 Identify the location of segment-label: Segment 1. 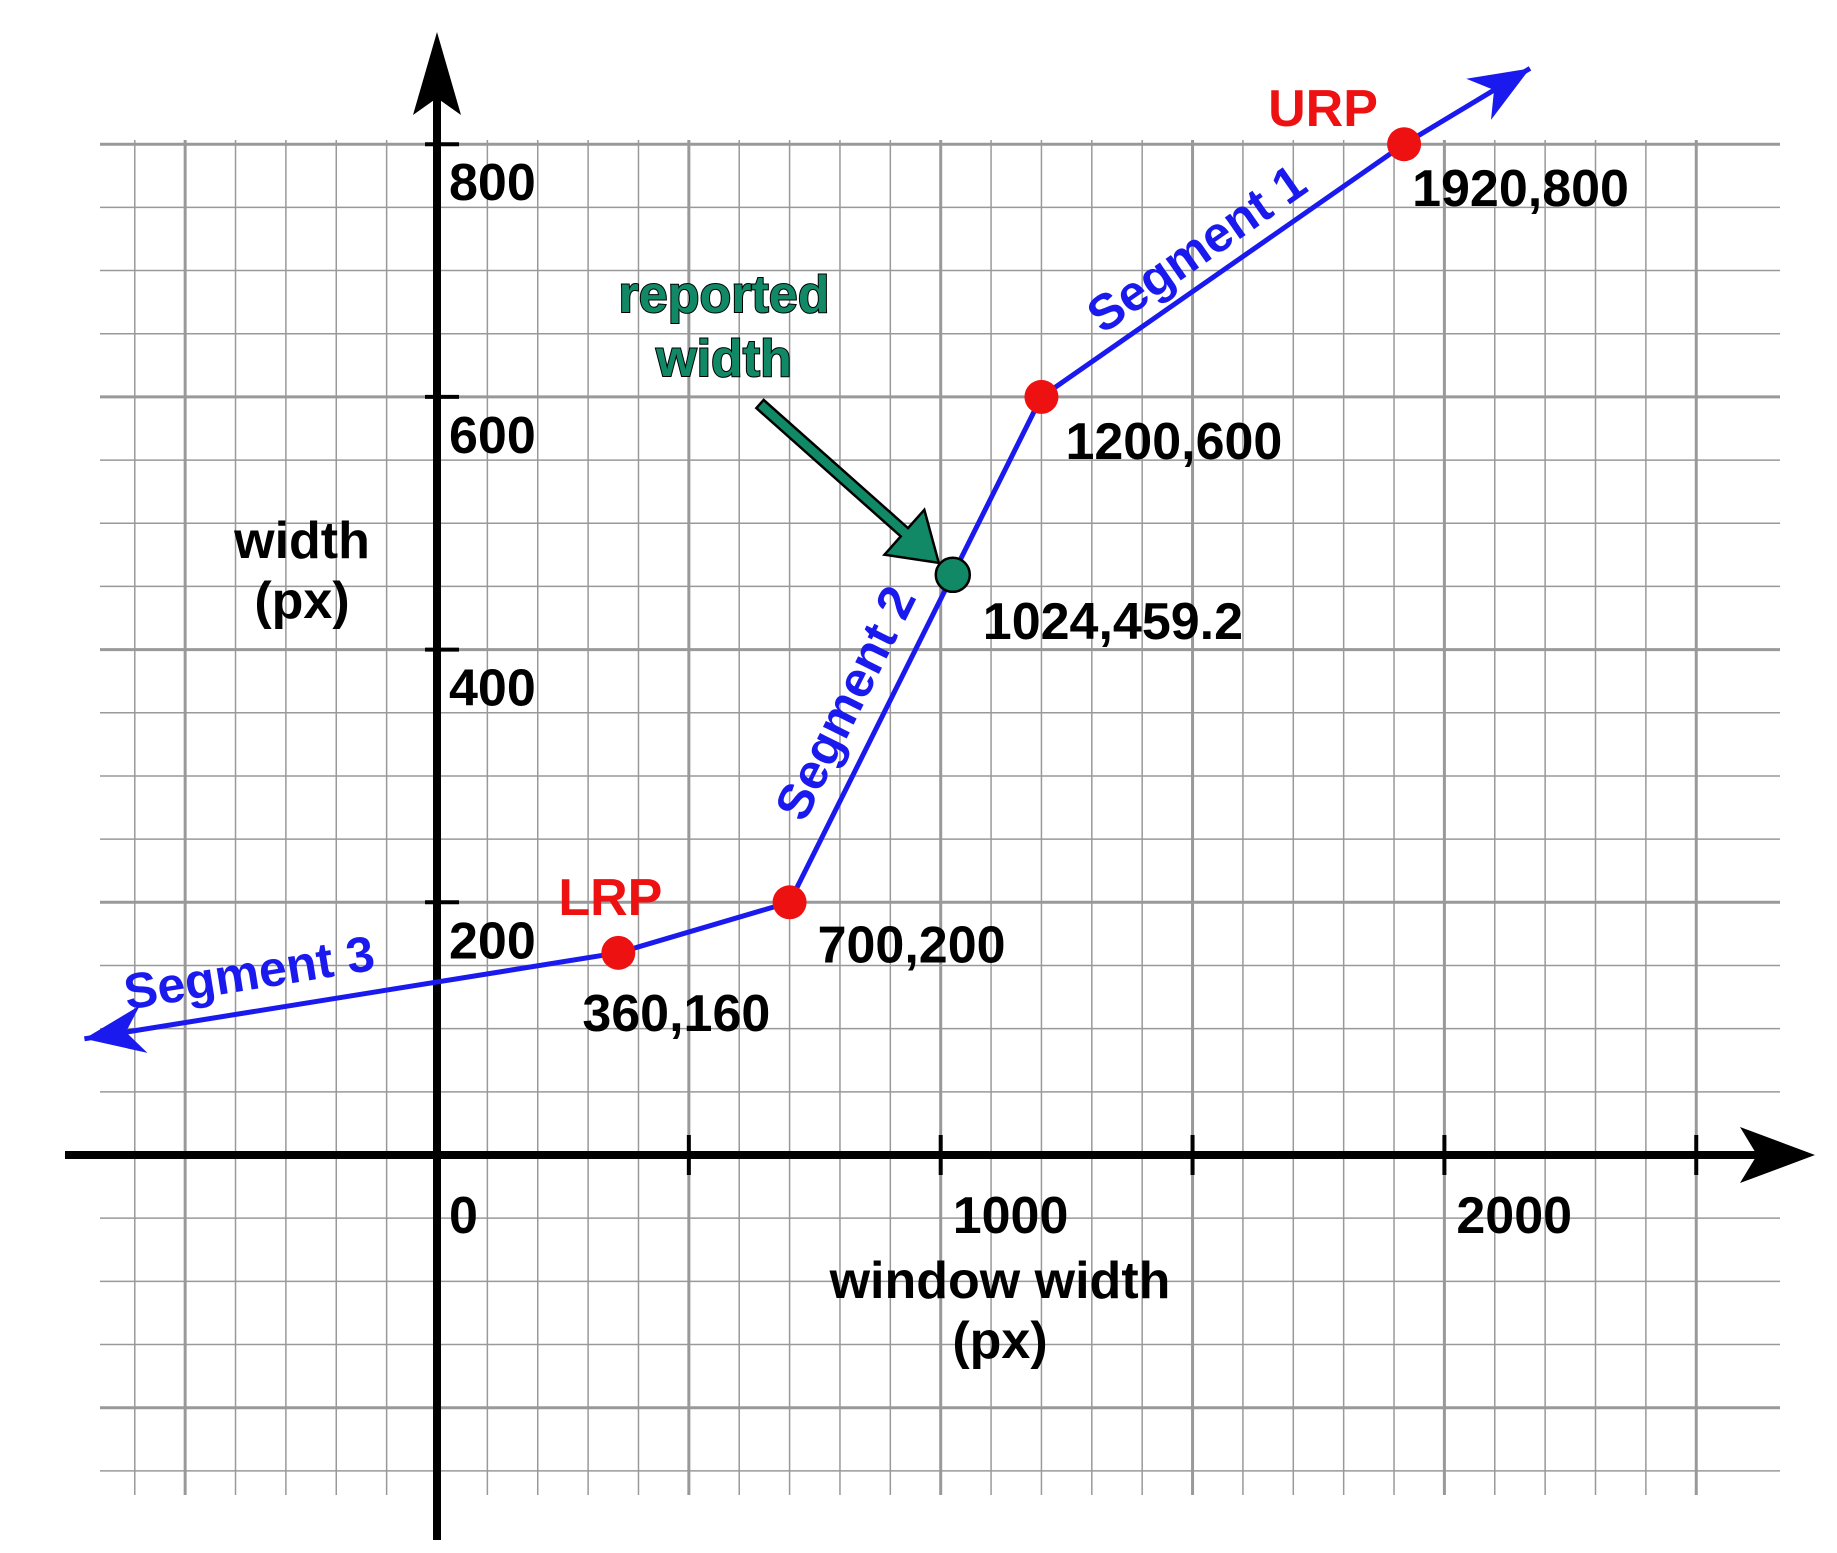
(1196, 248).